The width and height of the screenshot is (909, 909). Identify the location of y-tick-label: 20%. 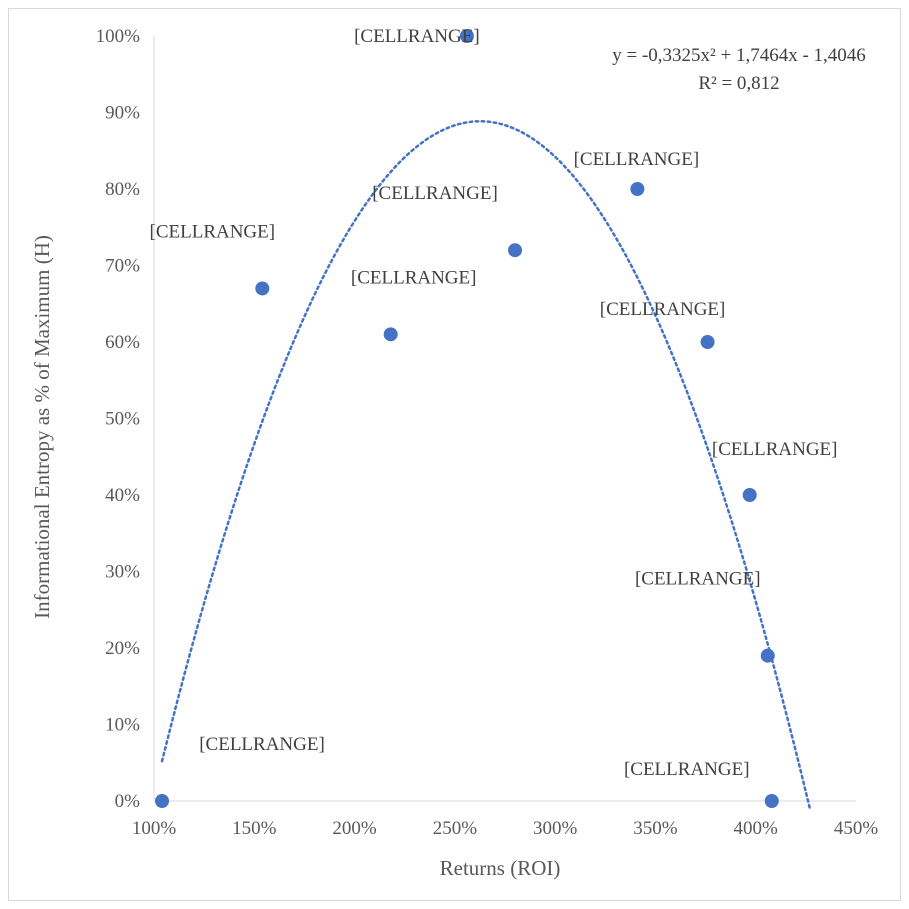
(122, 648).